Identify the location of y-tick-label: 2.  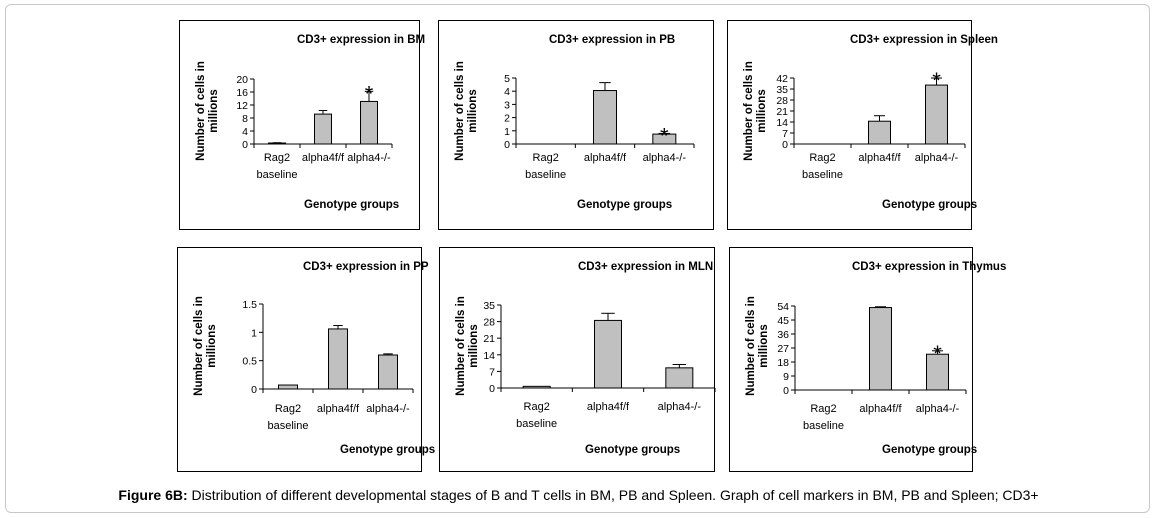
(507, 119).